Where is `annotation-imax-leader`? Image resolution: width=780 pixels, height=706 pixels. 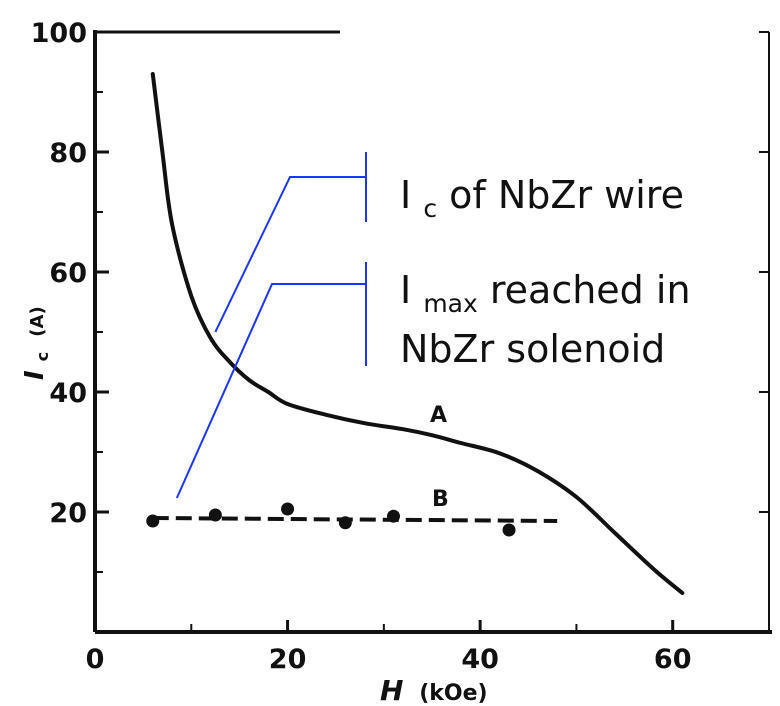
annotation-imax-leader is located at coordinates (270, 391).